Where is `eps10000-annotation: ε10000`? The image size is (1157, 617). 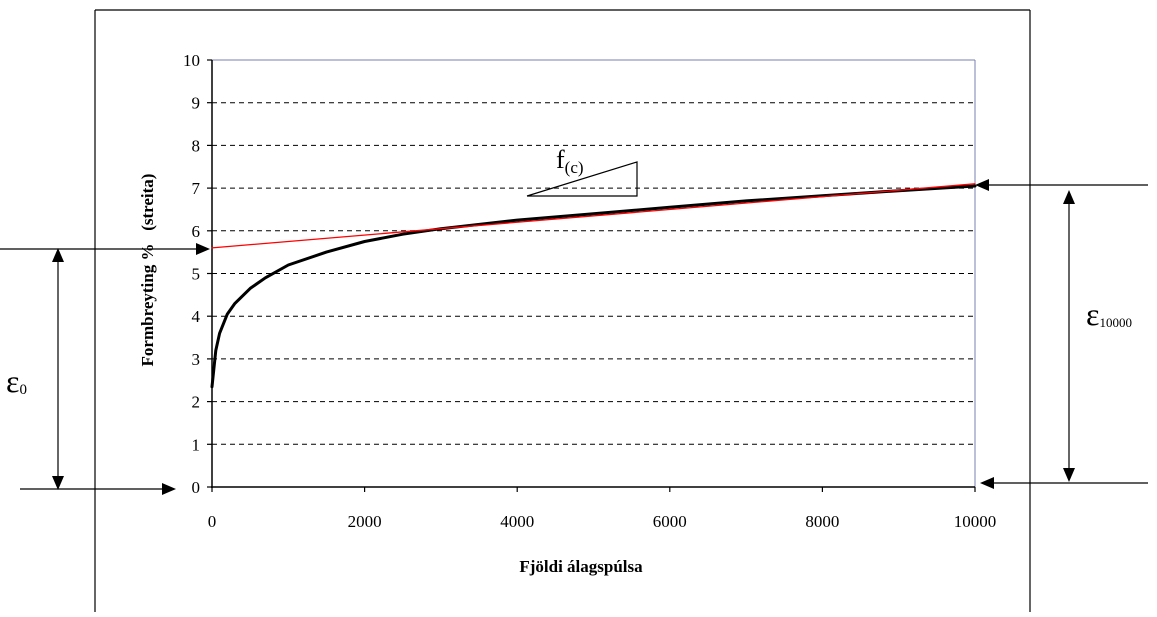 eps10000-annotation: ε10000 is located at coordinates (1061, 334).